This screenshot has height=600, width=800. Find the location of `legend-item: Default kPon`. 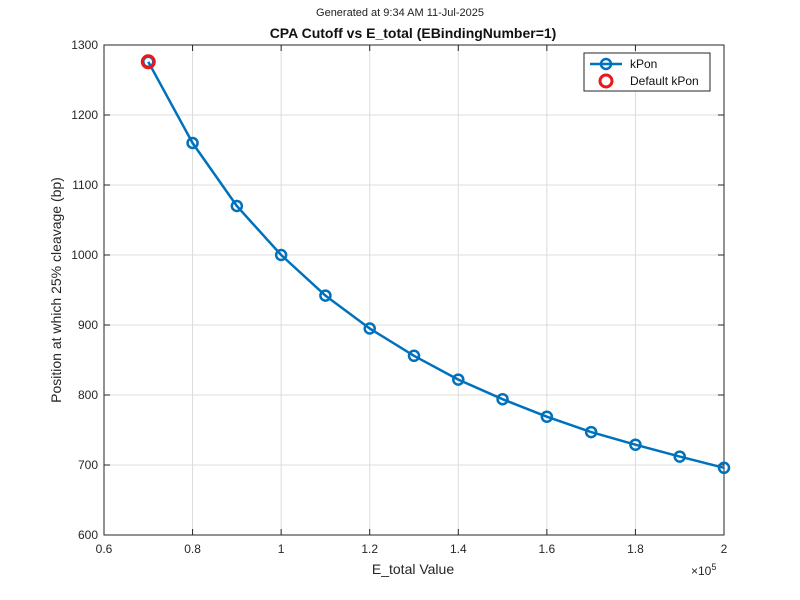

legend-item: Default kPon is located at coordinates (648, 81).